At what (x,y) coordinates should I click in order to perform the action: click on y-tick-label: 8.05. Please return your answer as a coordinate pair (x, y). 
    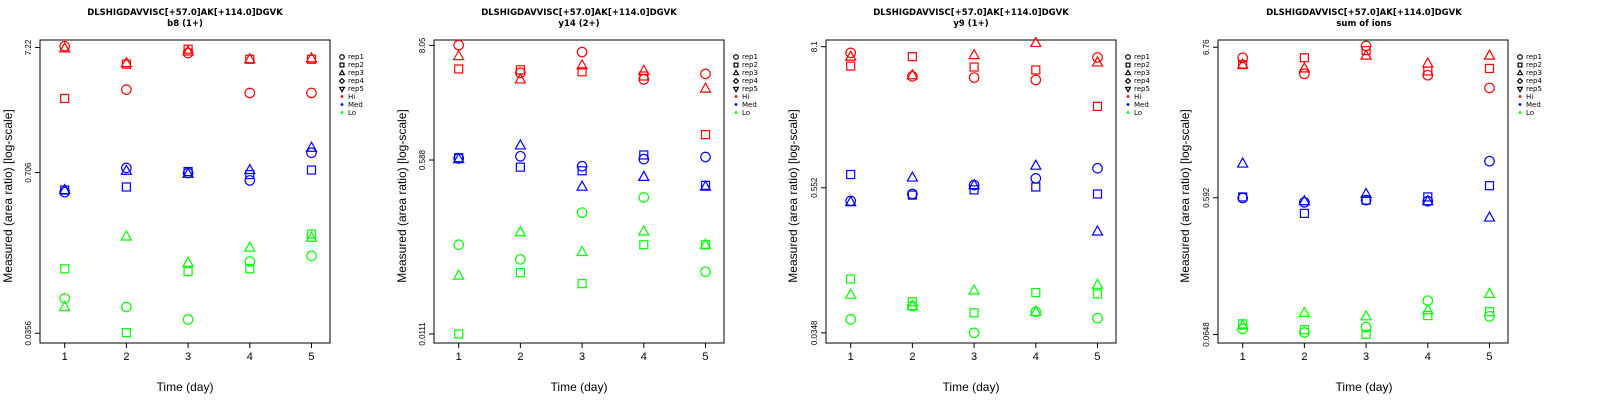
    Looking at the image, I should click on (422, 45).